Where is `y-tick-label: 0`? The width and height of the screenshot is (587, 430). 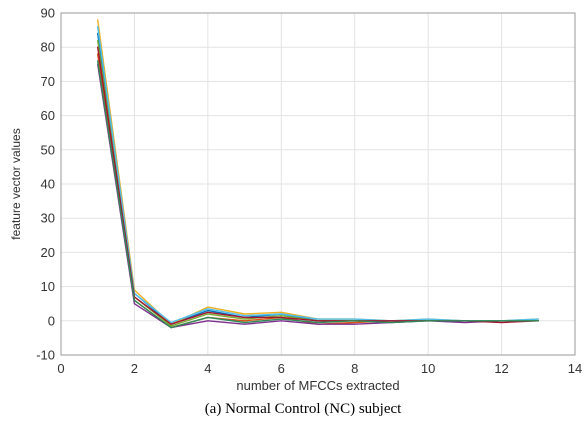 y-tick-label: 0 is located at coordinates (51, 320).